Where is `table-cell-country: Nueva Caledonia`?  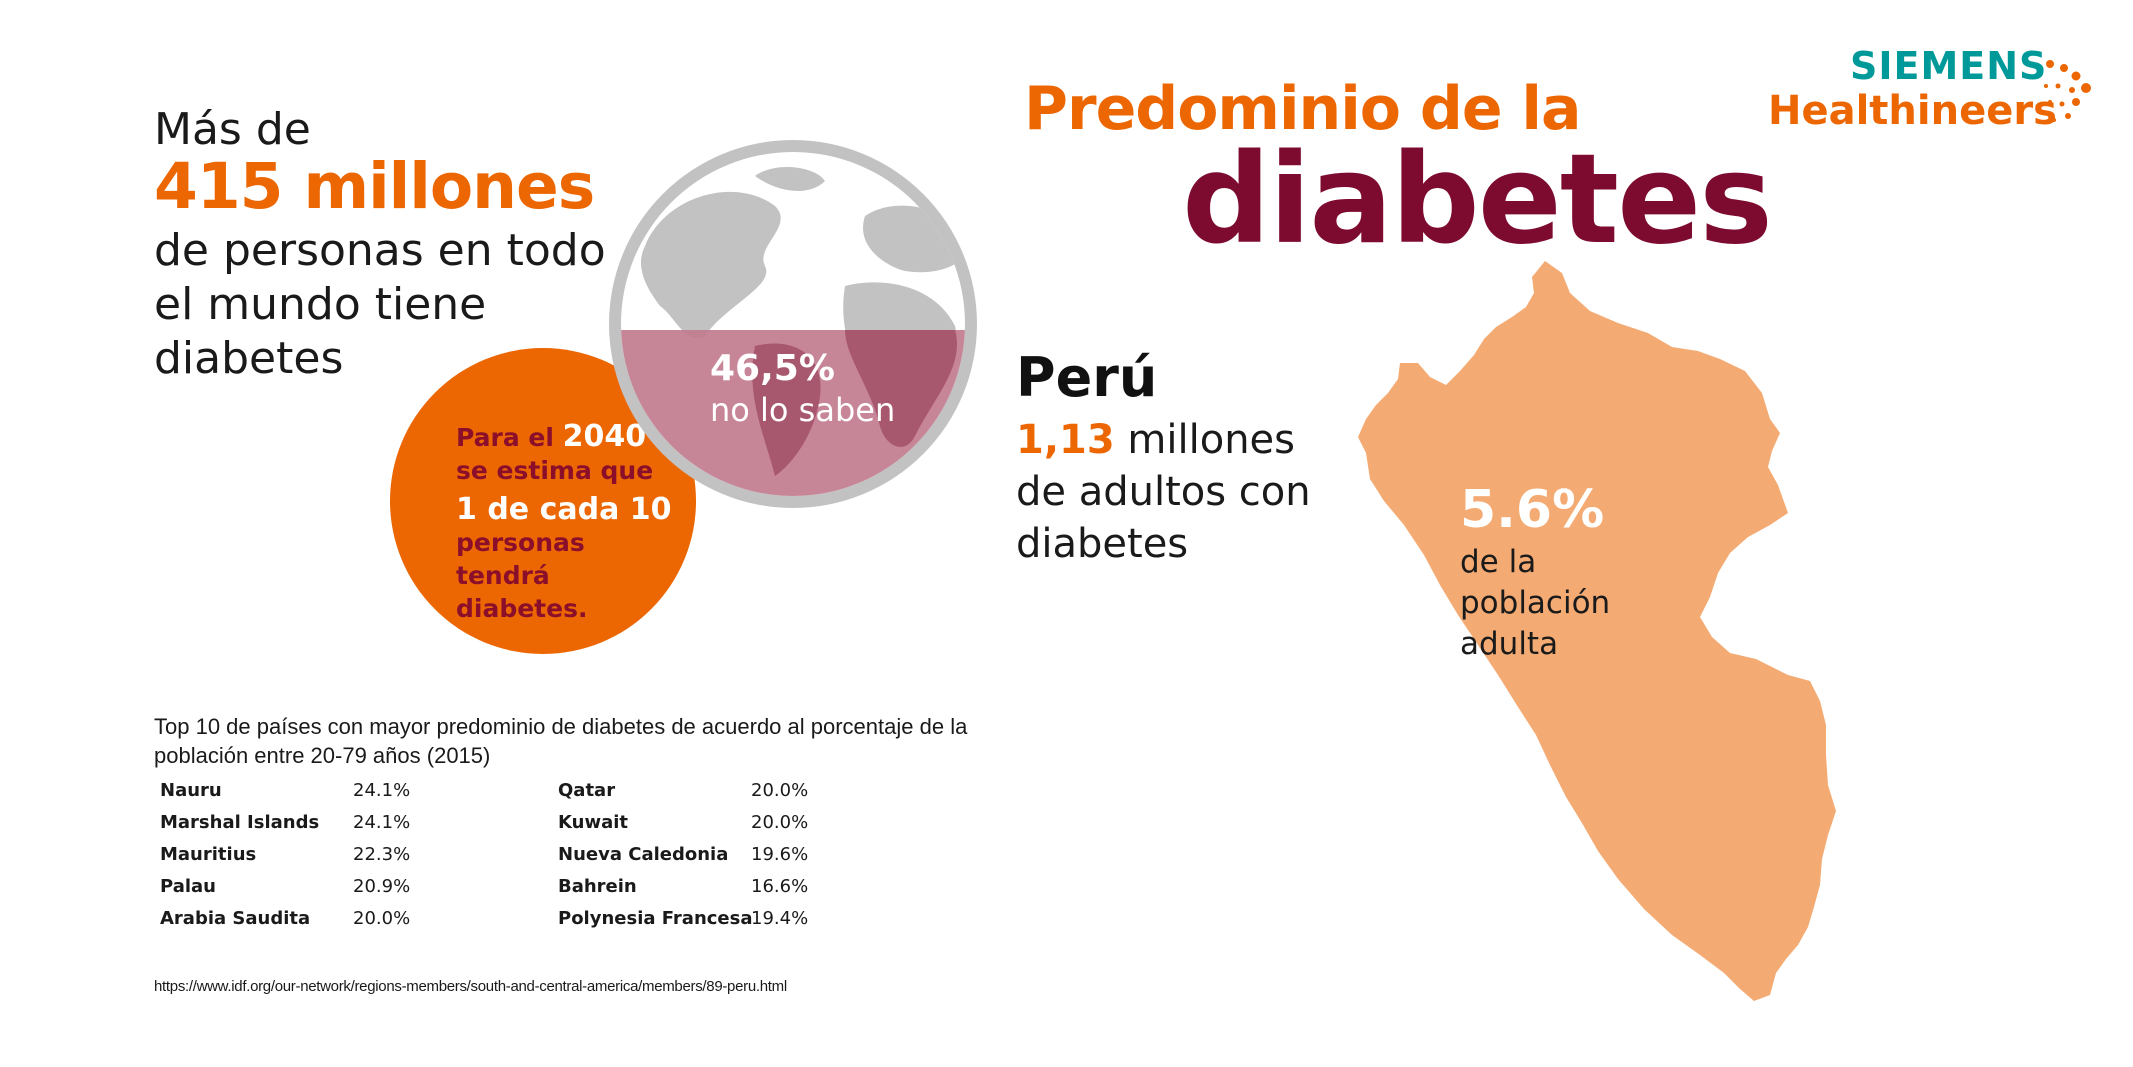 table-cell-country: Nueva Caledonia is located at coordinates (643, 854).